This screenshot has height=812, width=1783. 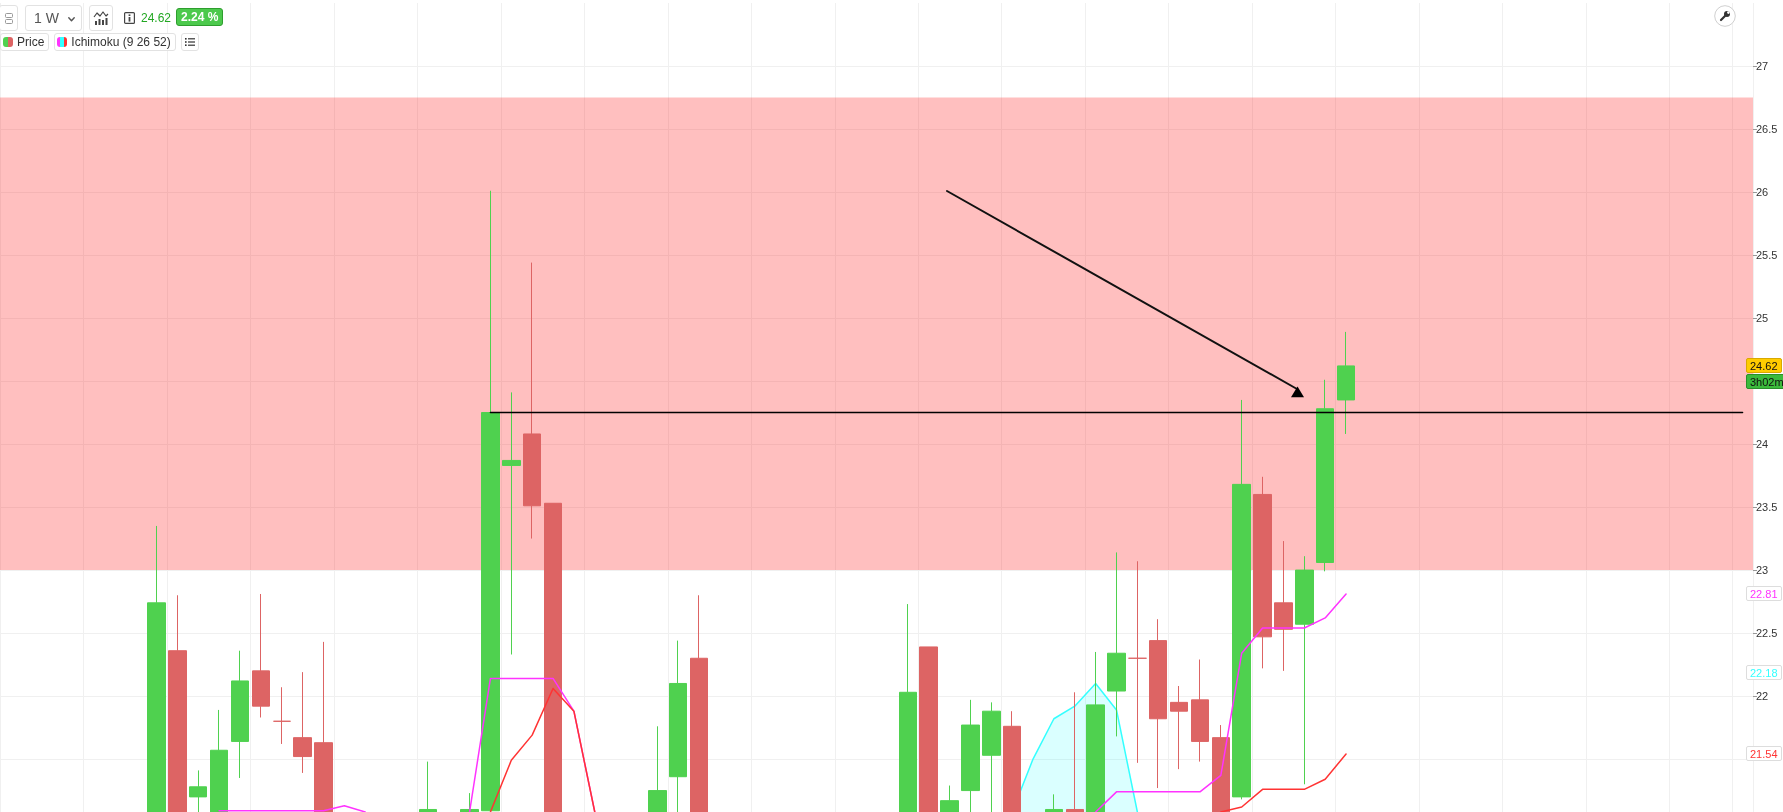 I want to click on y-tick-label: 27, so click(x=1762, y=66).